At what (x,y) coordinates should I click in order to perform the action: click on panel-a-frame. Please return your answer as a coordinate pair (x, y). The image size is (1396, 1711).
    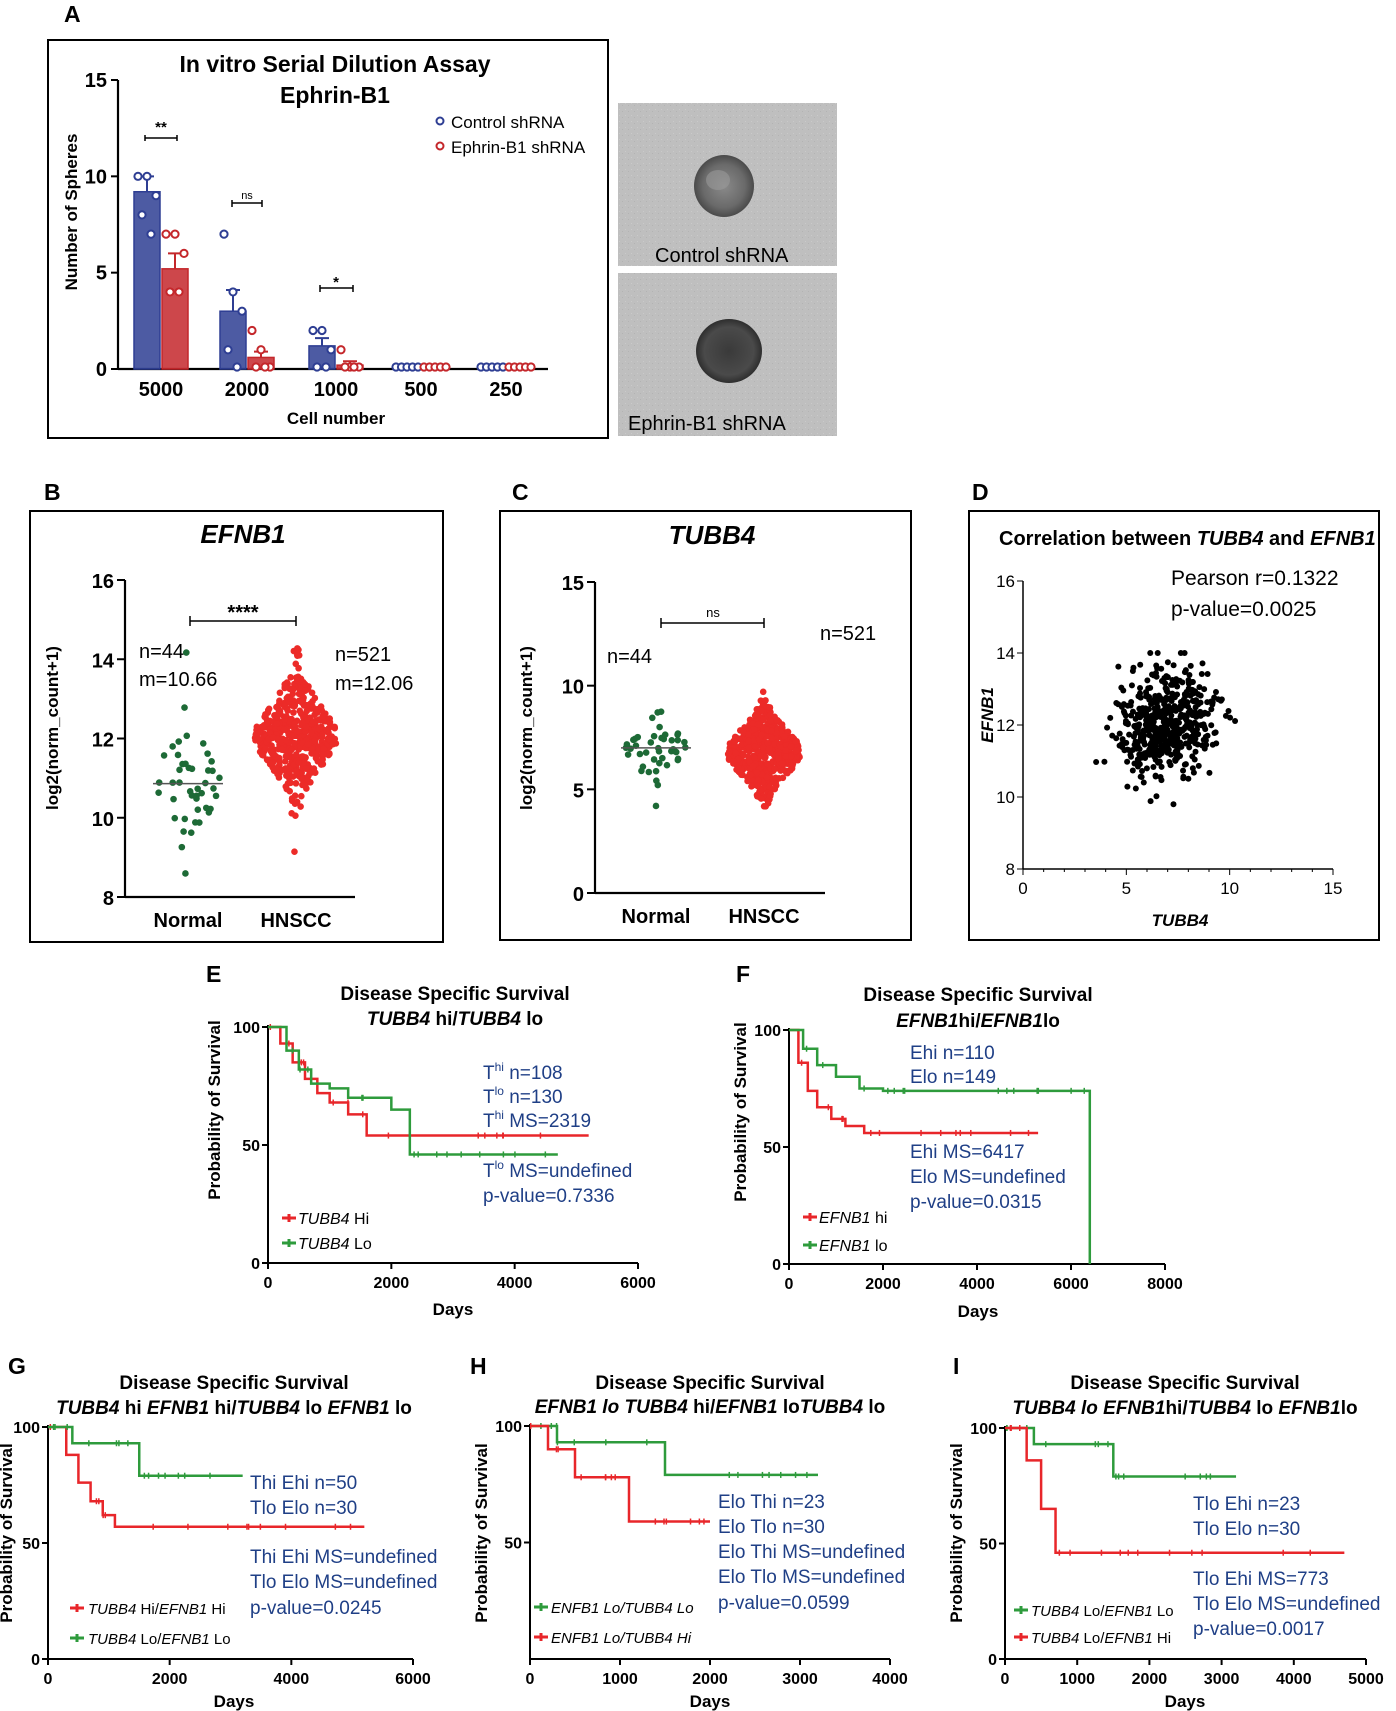
    Looking at the image, I should click on (328, 239).